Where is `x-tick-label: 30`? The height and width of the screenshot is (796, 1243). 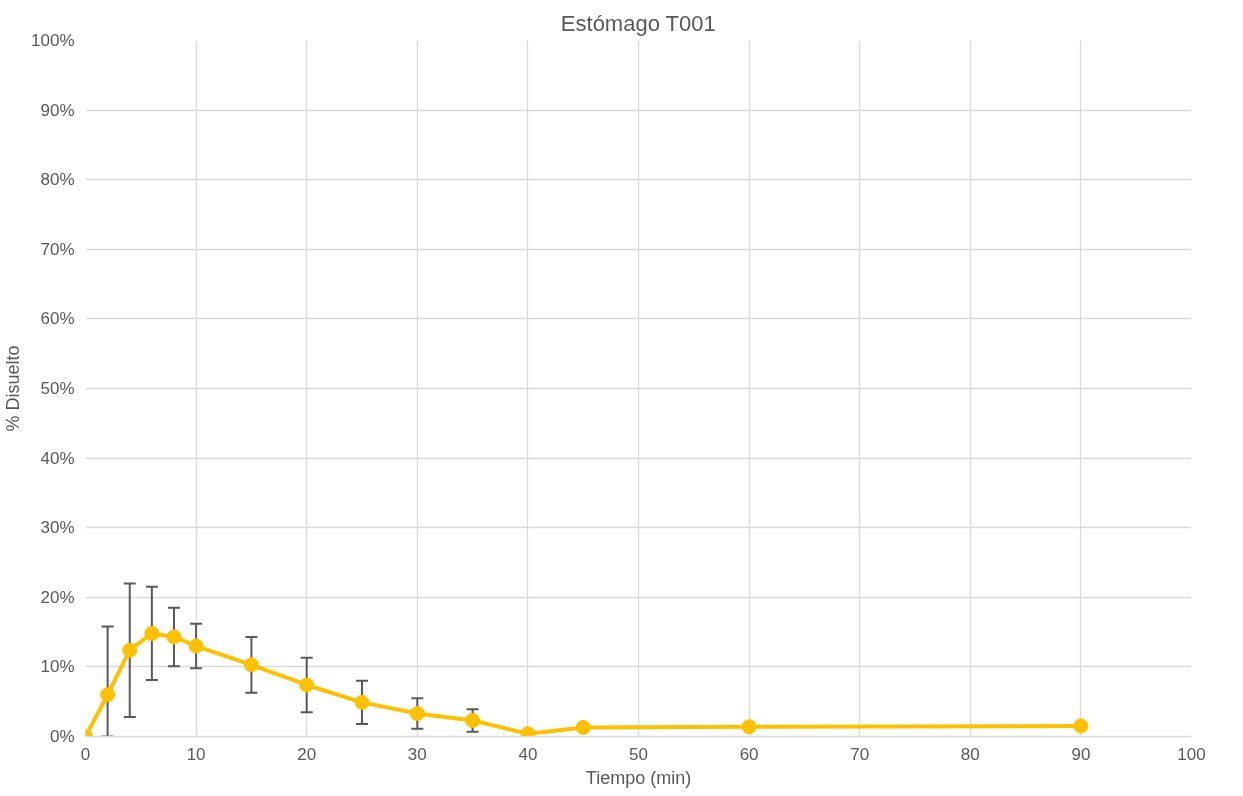 x-tick-label: 30 is located at coordinates (417, 754).